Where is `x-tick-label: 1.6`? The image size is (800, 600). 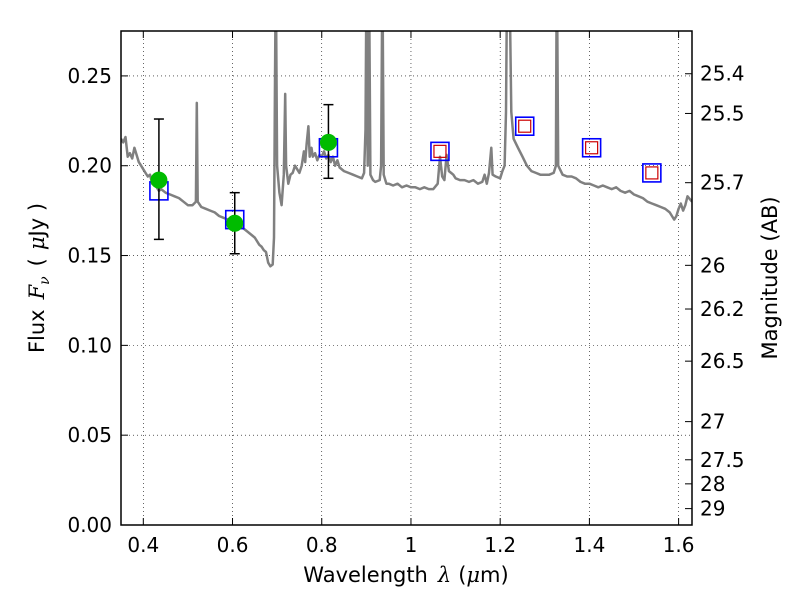 x-tick-label: 1.6 is located at coordinates (679, 545).